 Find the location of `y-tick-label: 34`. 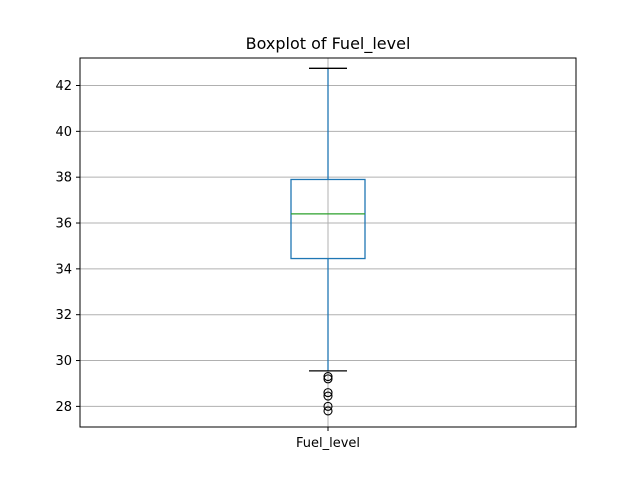

y-tick-label: 34 is located at coordinates (63, 269).